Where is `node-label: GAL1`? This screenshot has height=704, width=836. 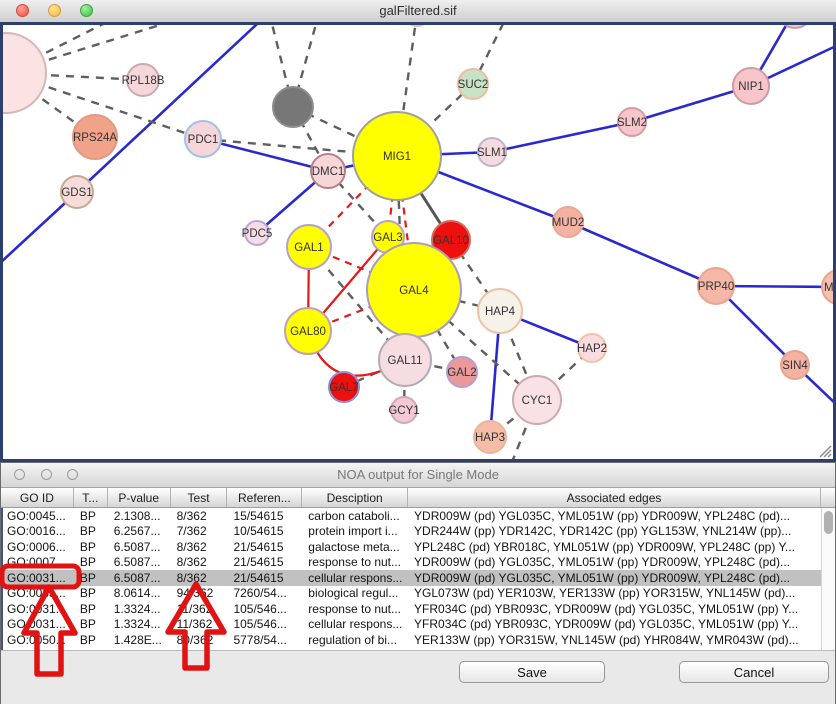 node-label: GAL1 is located at coordinates (308, 248).